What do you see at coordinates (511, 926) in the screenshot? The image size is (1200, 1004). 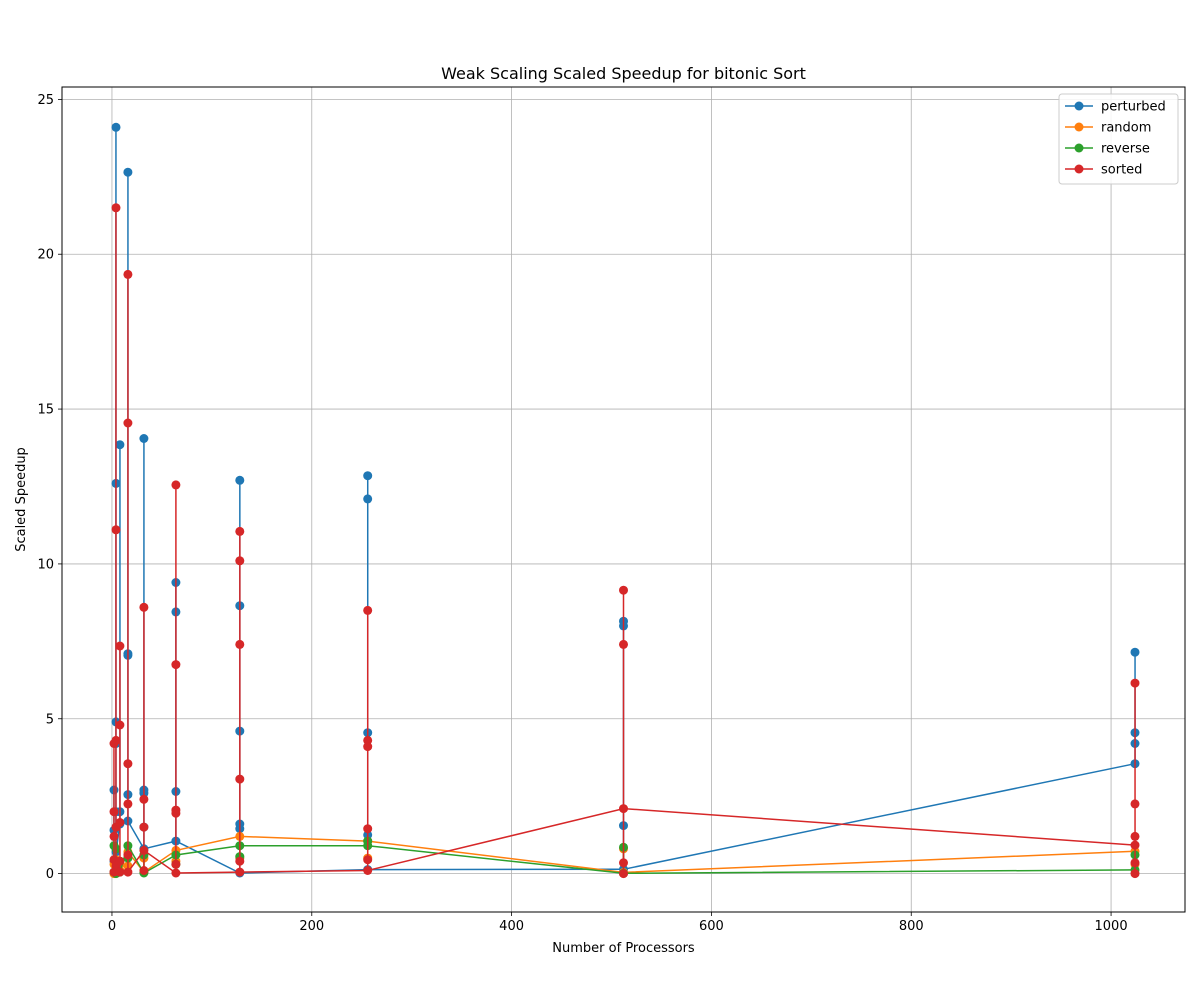 I see `x-tick-label: 400` at bounding box center [511, 926].